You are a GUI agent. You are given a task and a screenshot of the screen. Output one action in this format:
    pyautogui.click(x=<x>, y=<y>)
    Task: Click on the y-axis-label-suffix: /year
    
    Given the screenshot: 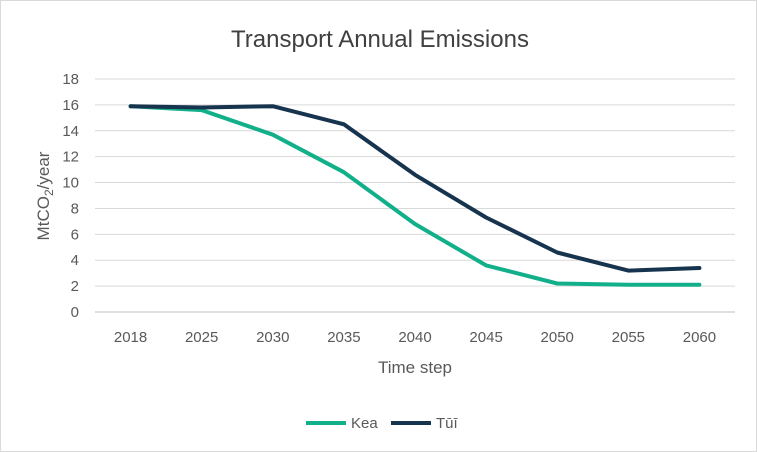 What is the action you would take?
    pyautogui.click(x=43, y=170)
    